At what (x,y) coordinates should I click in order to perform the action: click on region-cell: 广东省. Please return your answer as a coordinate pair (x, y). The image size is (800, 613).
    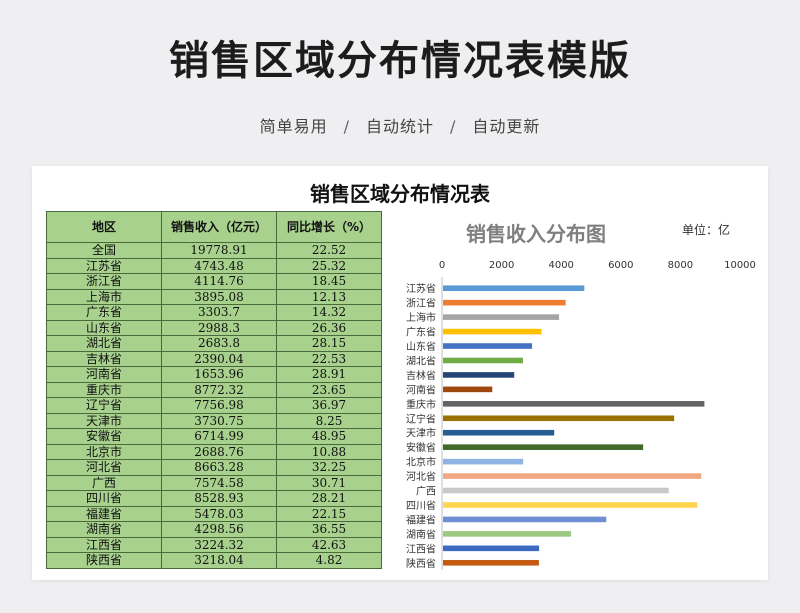
    Looking at the image, I should click on (104, 312).